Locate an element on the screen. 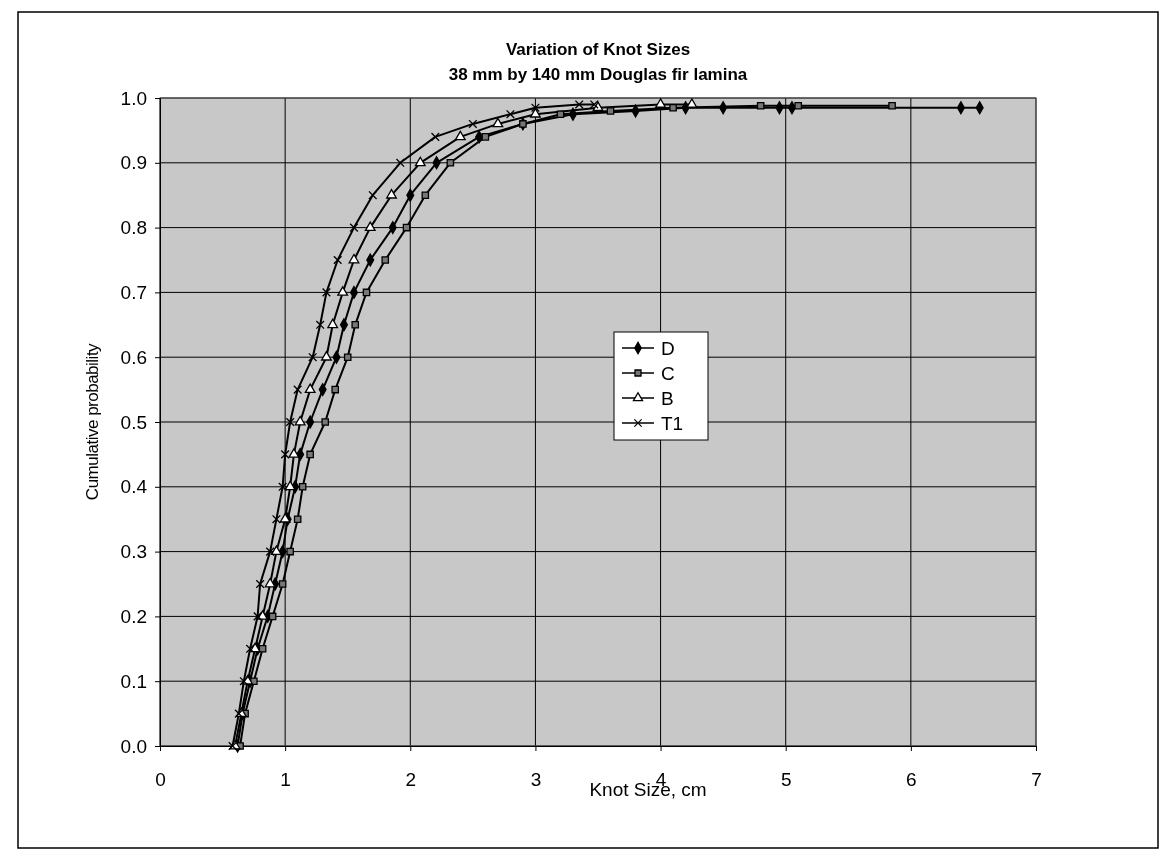 Image resolution: width=1168 pixels, height=856 pixels. x-tick-label: 7 is located at coordinates (1036, 780).